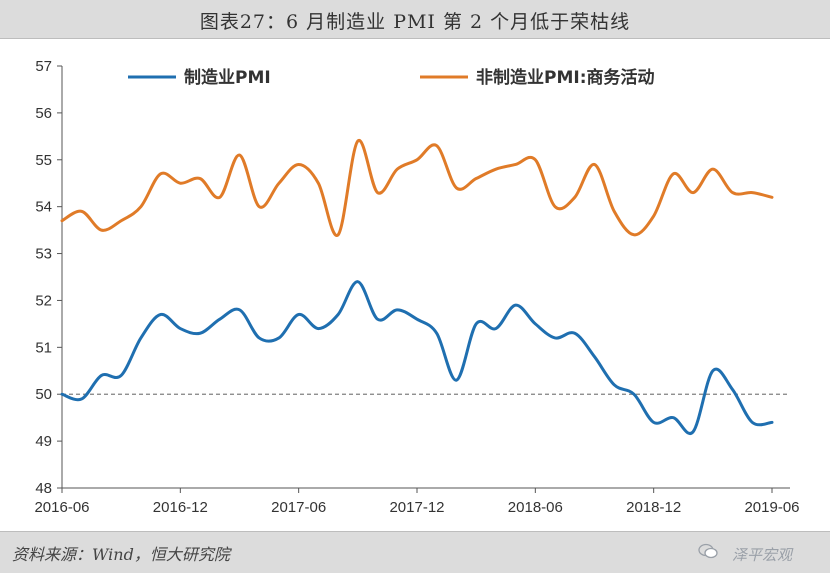 Image resolution: width=830 pixels, height=573 pixels. What do you see at coordinates (415, 552) in the screenshot?
I see `source-band` at bounding box center [415, 552].